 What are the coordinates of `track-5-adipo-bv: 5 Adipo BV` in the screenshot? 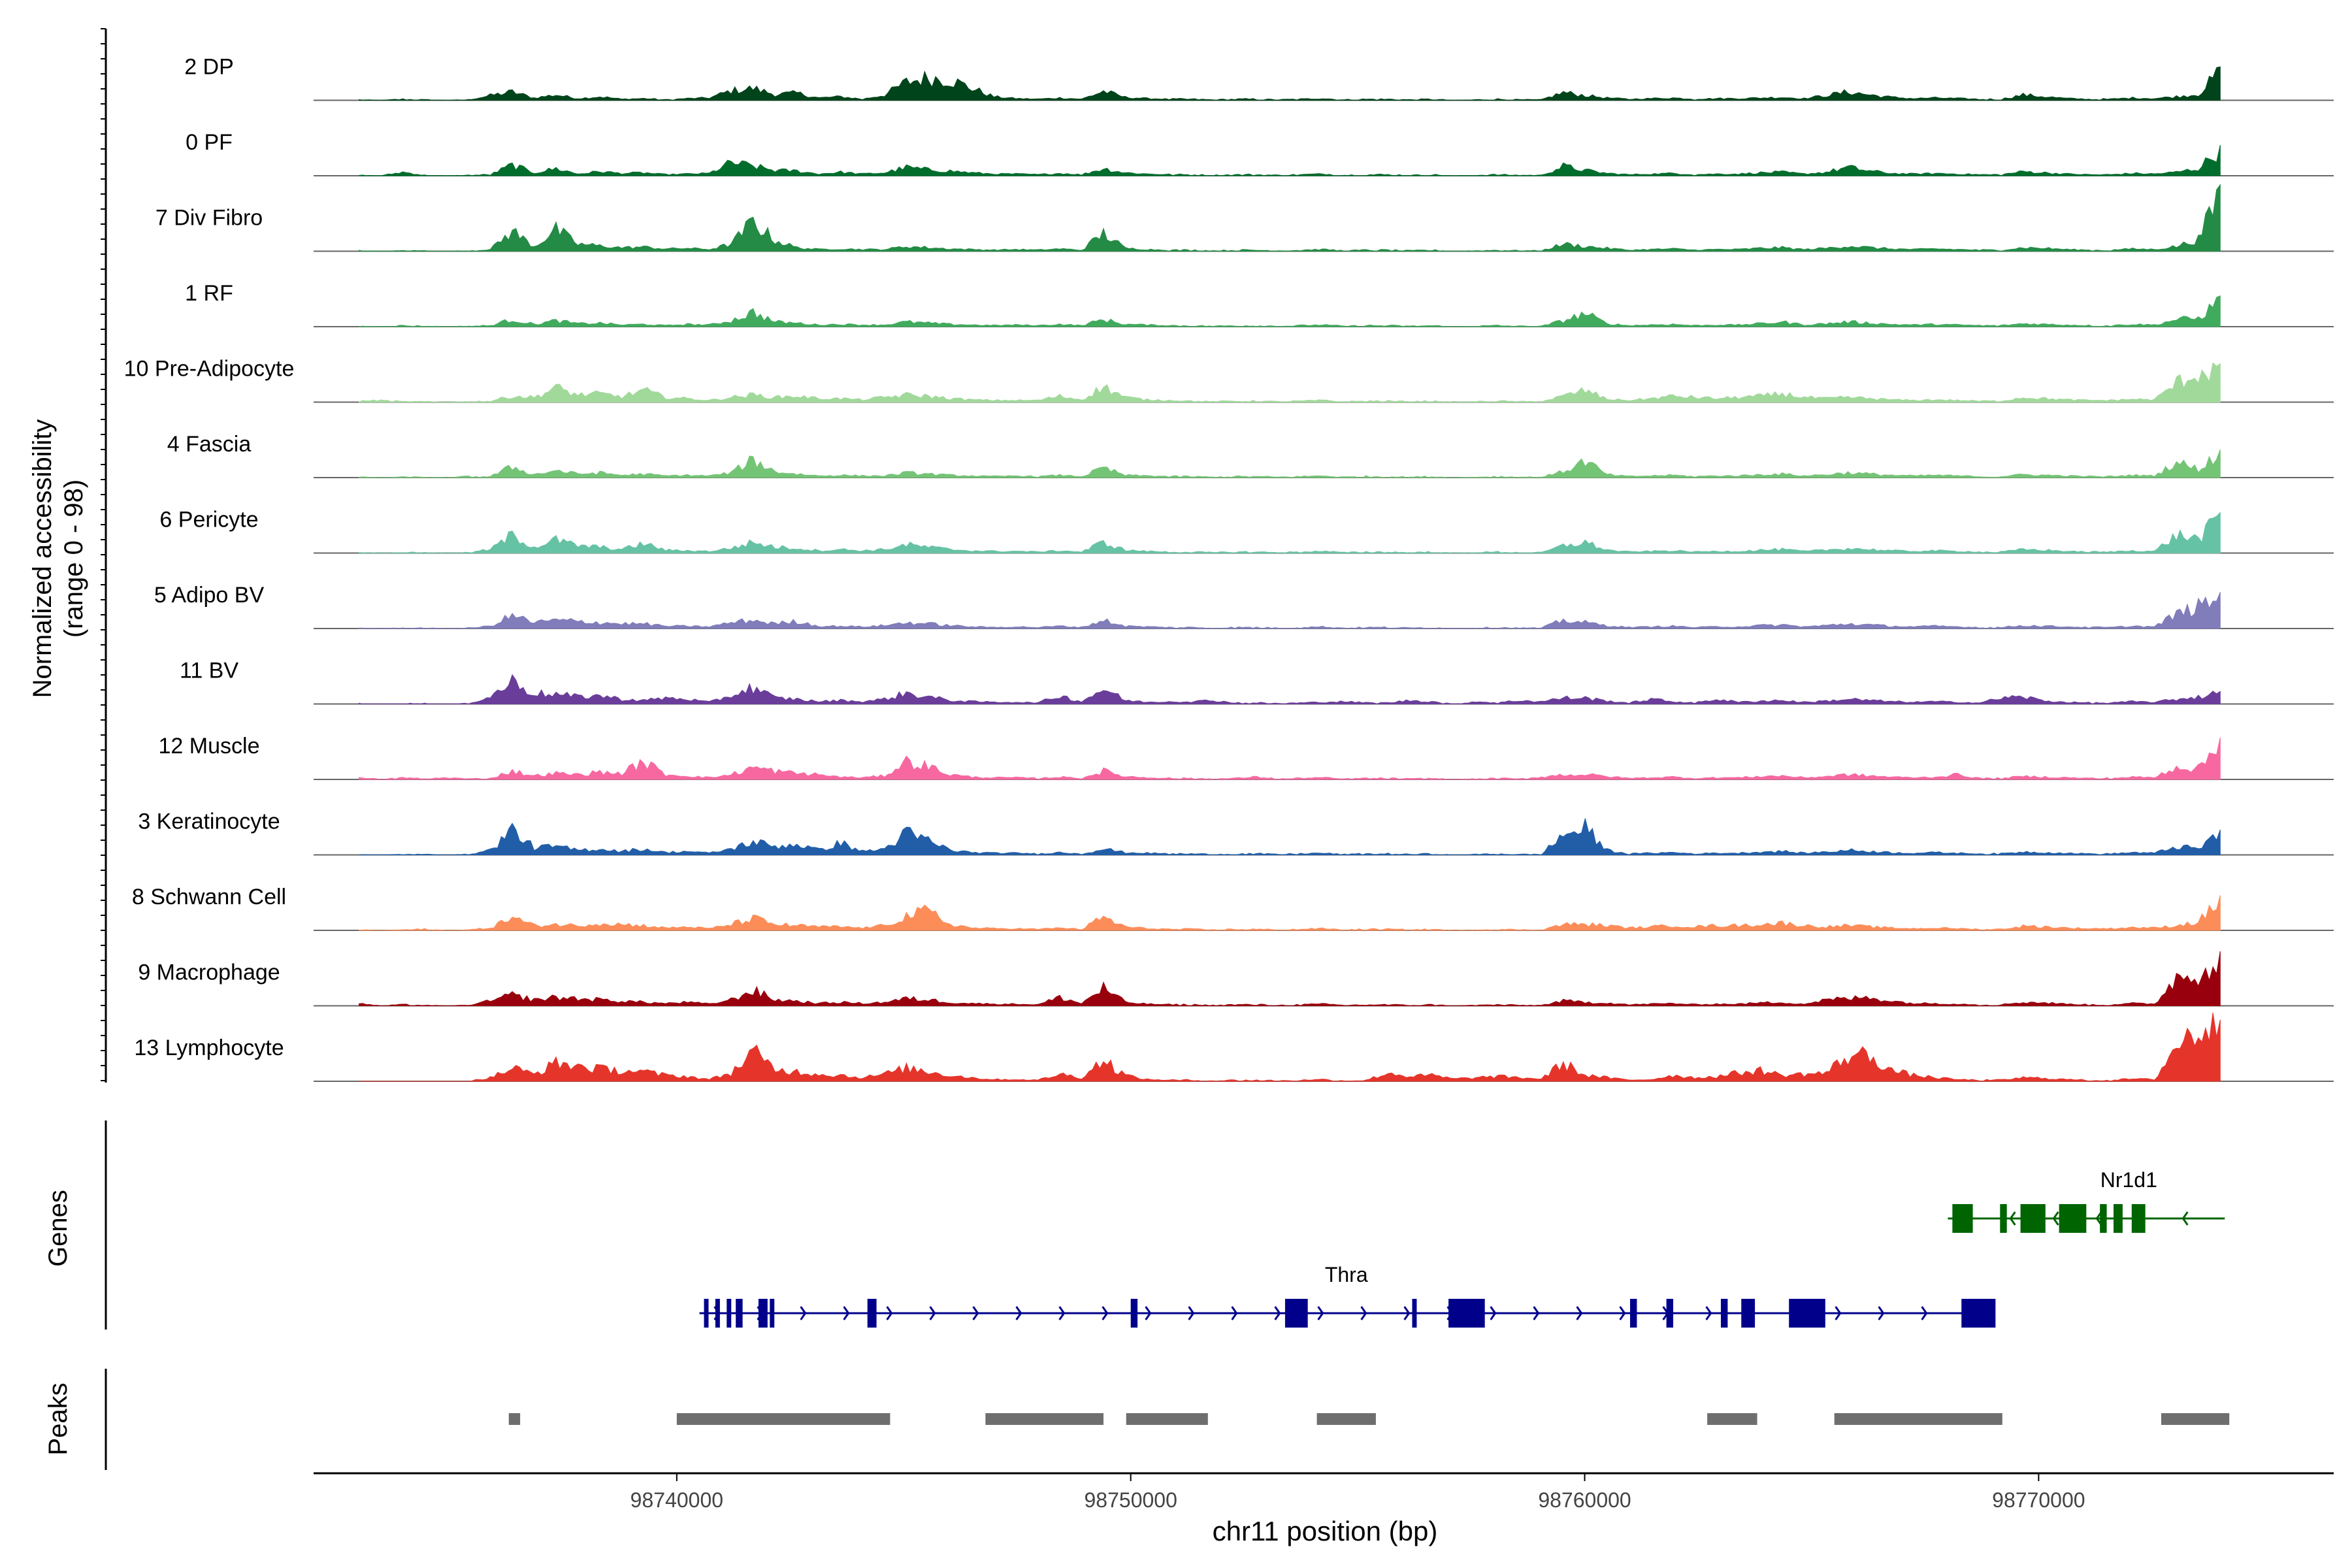 It's located at (1244, 606).